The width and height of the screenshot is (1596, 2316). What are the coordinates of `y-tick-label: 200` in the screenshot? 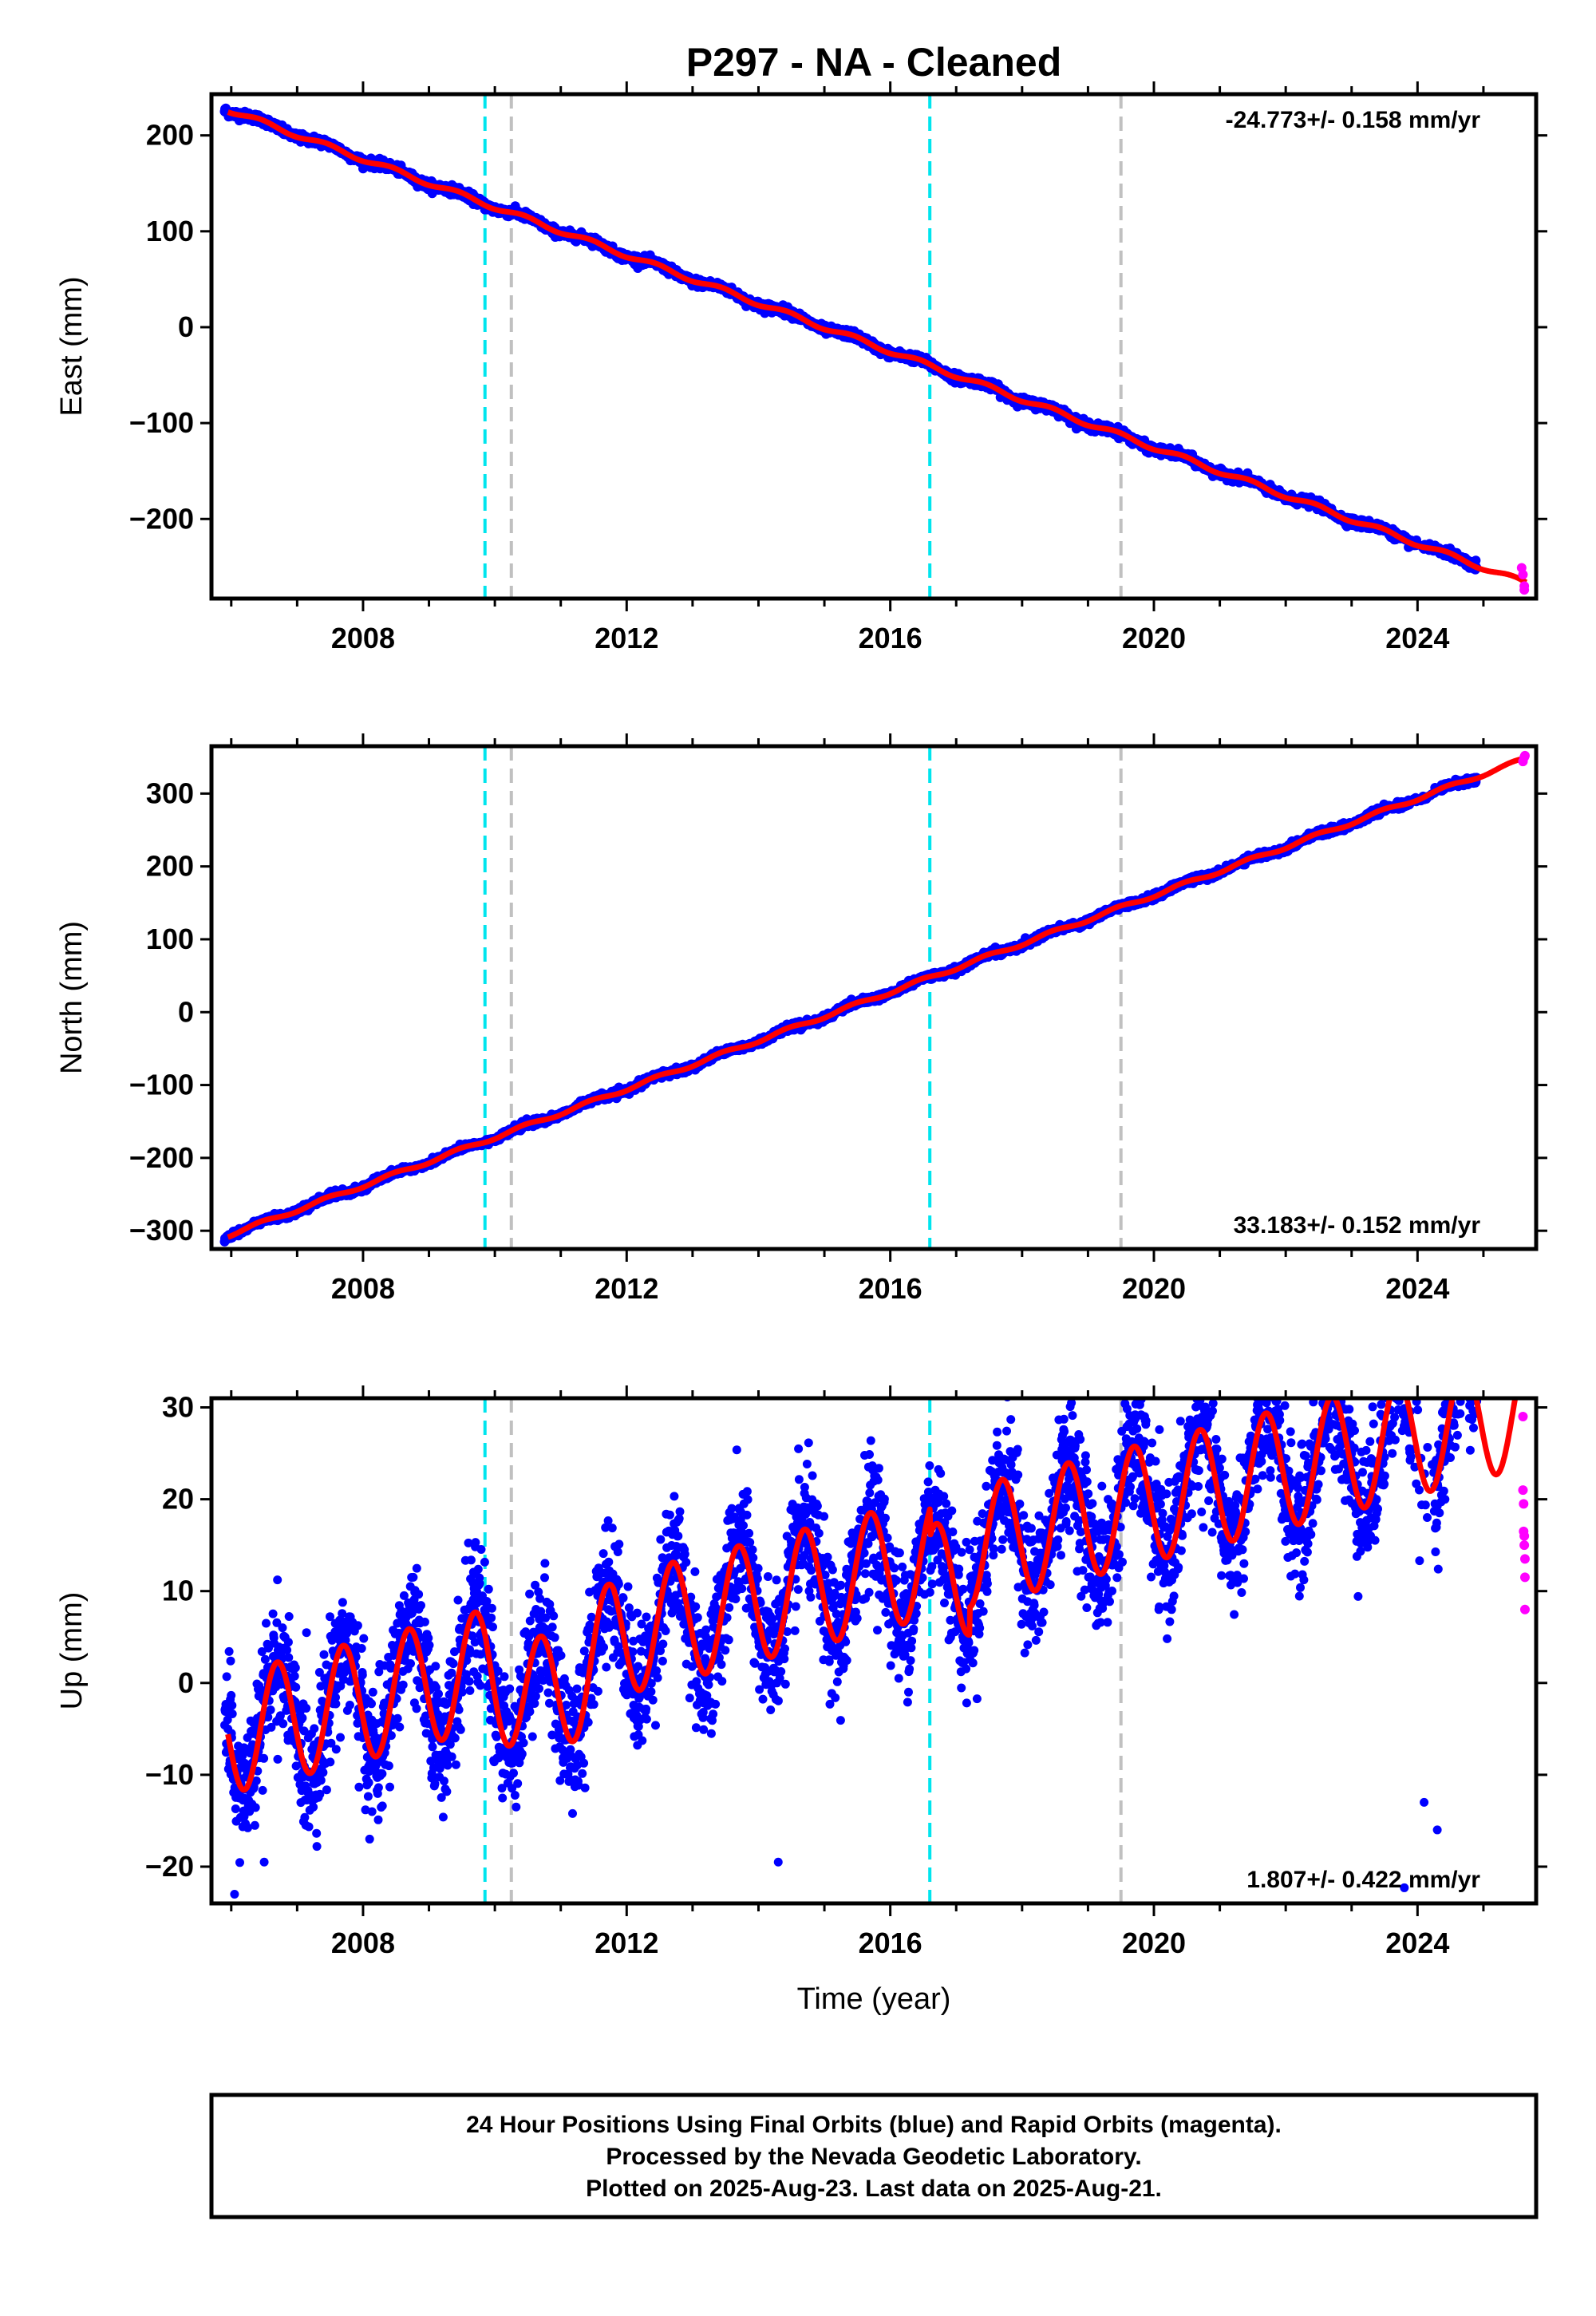 It's located at (170, 135).